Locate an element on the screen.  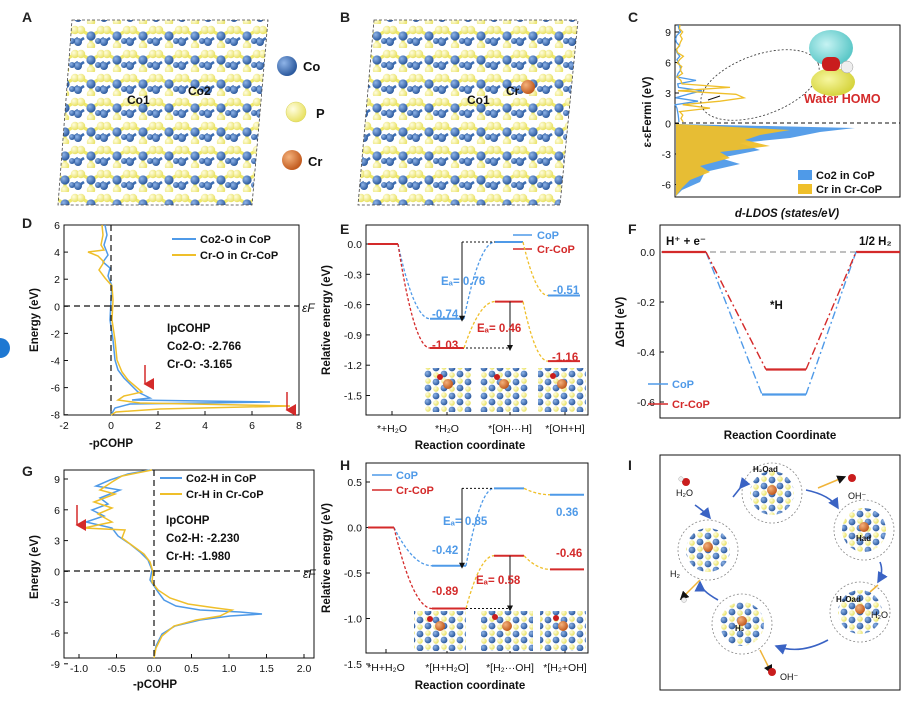
pcohp-curves is located at coordinates (173, 564).